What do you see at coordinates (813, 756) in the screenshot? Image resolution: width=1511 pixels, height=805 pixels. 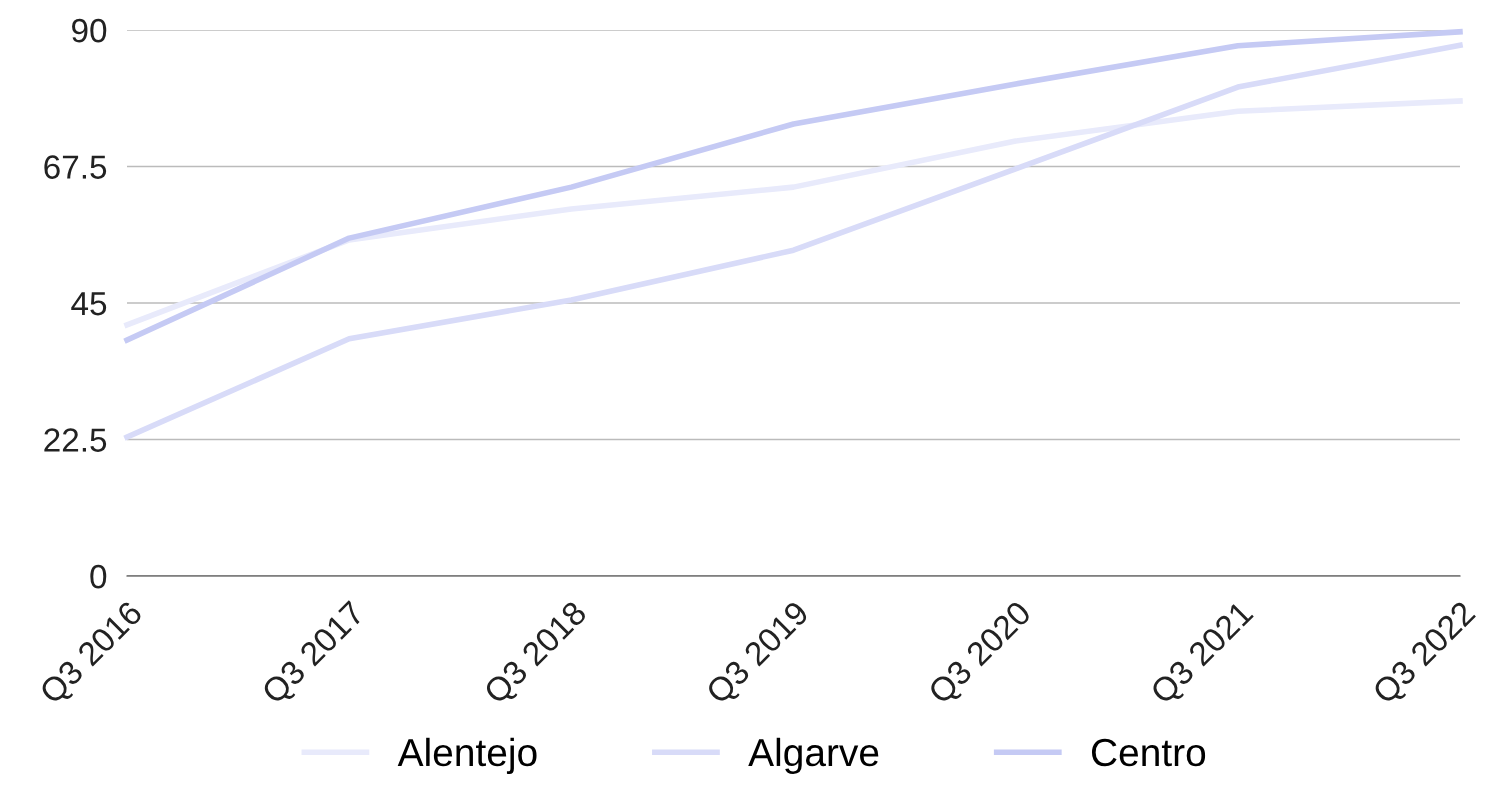 I see `legend-label: Algarve` at bounding box center [813, 756].